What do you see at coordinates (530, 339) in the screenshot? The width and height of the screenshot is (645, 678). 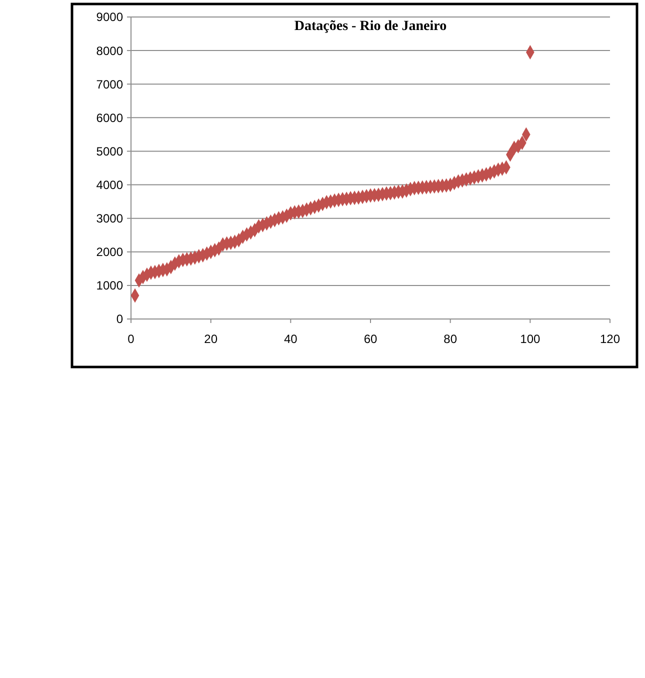 I see `x-tick-label: 100` at bounding box center [530, 339].